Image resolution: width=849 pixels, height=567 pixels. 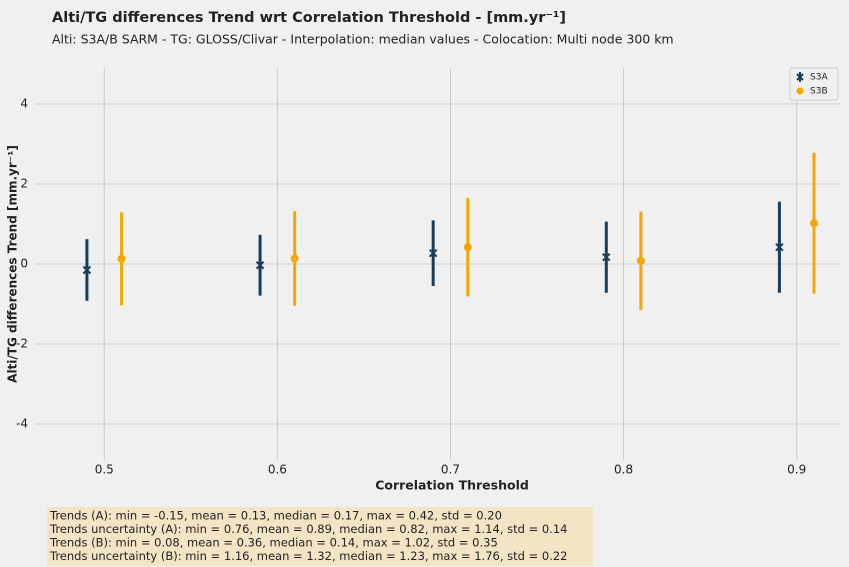 I want to click on y-tick-label: -4, so click(x=22, y=424).